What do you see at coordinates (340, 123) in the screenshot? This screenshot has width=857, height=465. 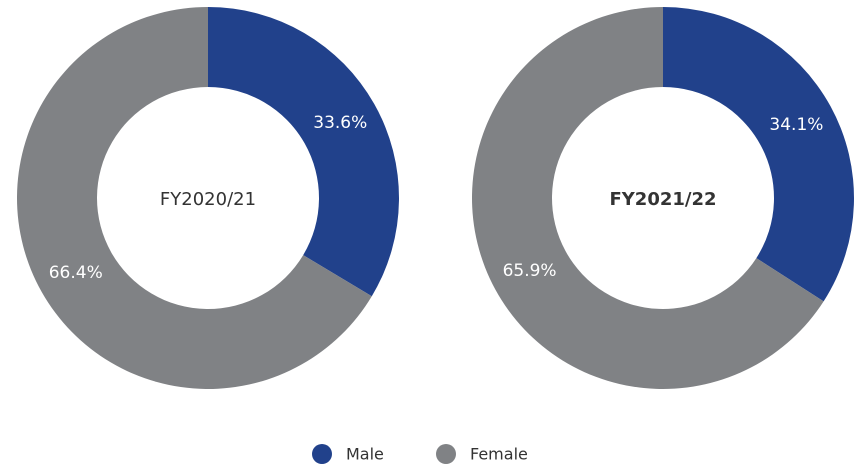 I see `value-label: 33.6%` at bounding box center [340, 123].